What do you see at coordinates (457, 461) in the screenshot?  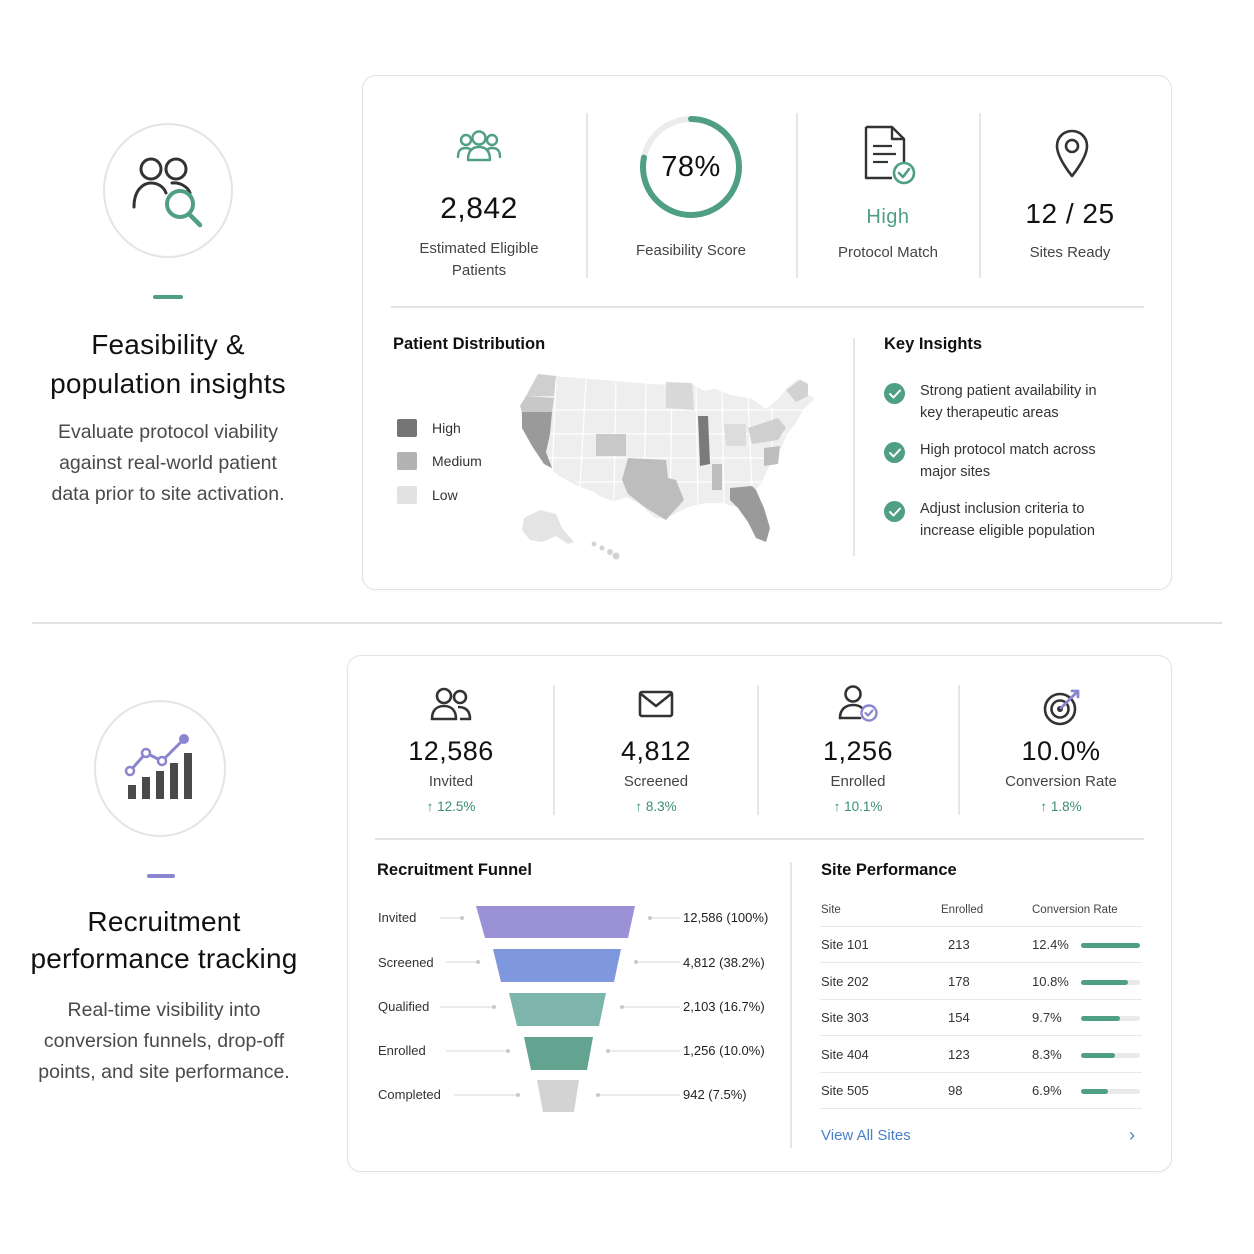 I see `legend-label-medium: Medium` at bounding box center [457, 461].